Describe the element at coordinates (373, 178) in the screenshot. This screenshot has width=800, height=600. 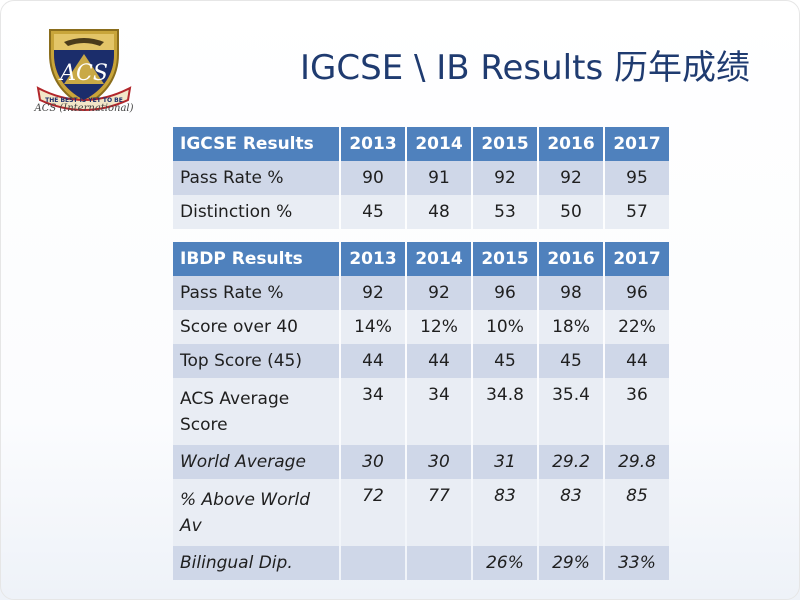
I see `table-cell: 90` at that location.